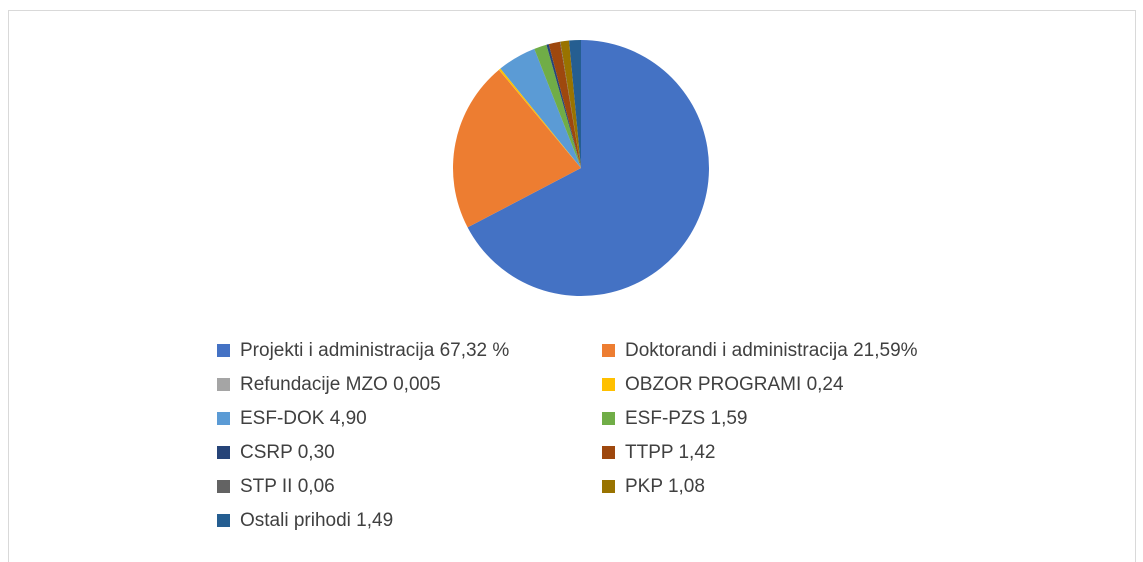 The image size is (1143, 562). Describe the element at coordinates (670, 452) in the screenshot. I see `legend-label: TTPP 1,42` at that location.